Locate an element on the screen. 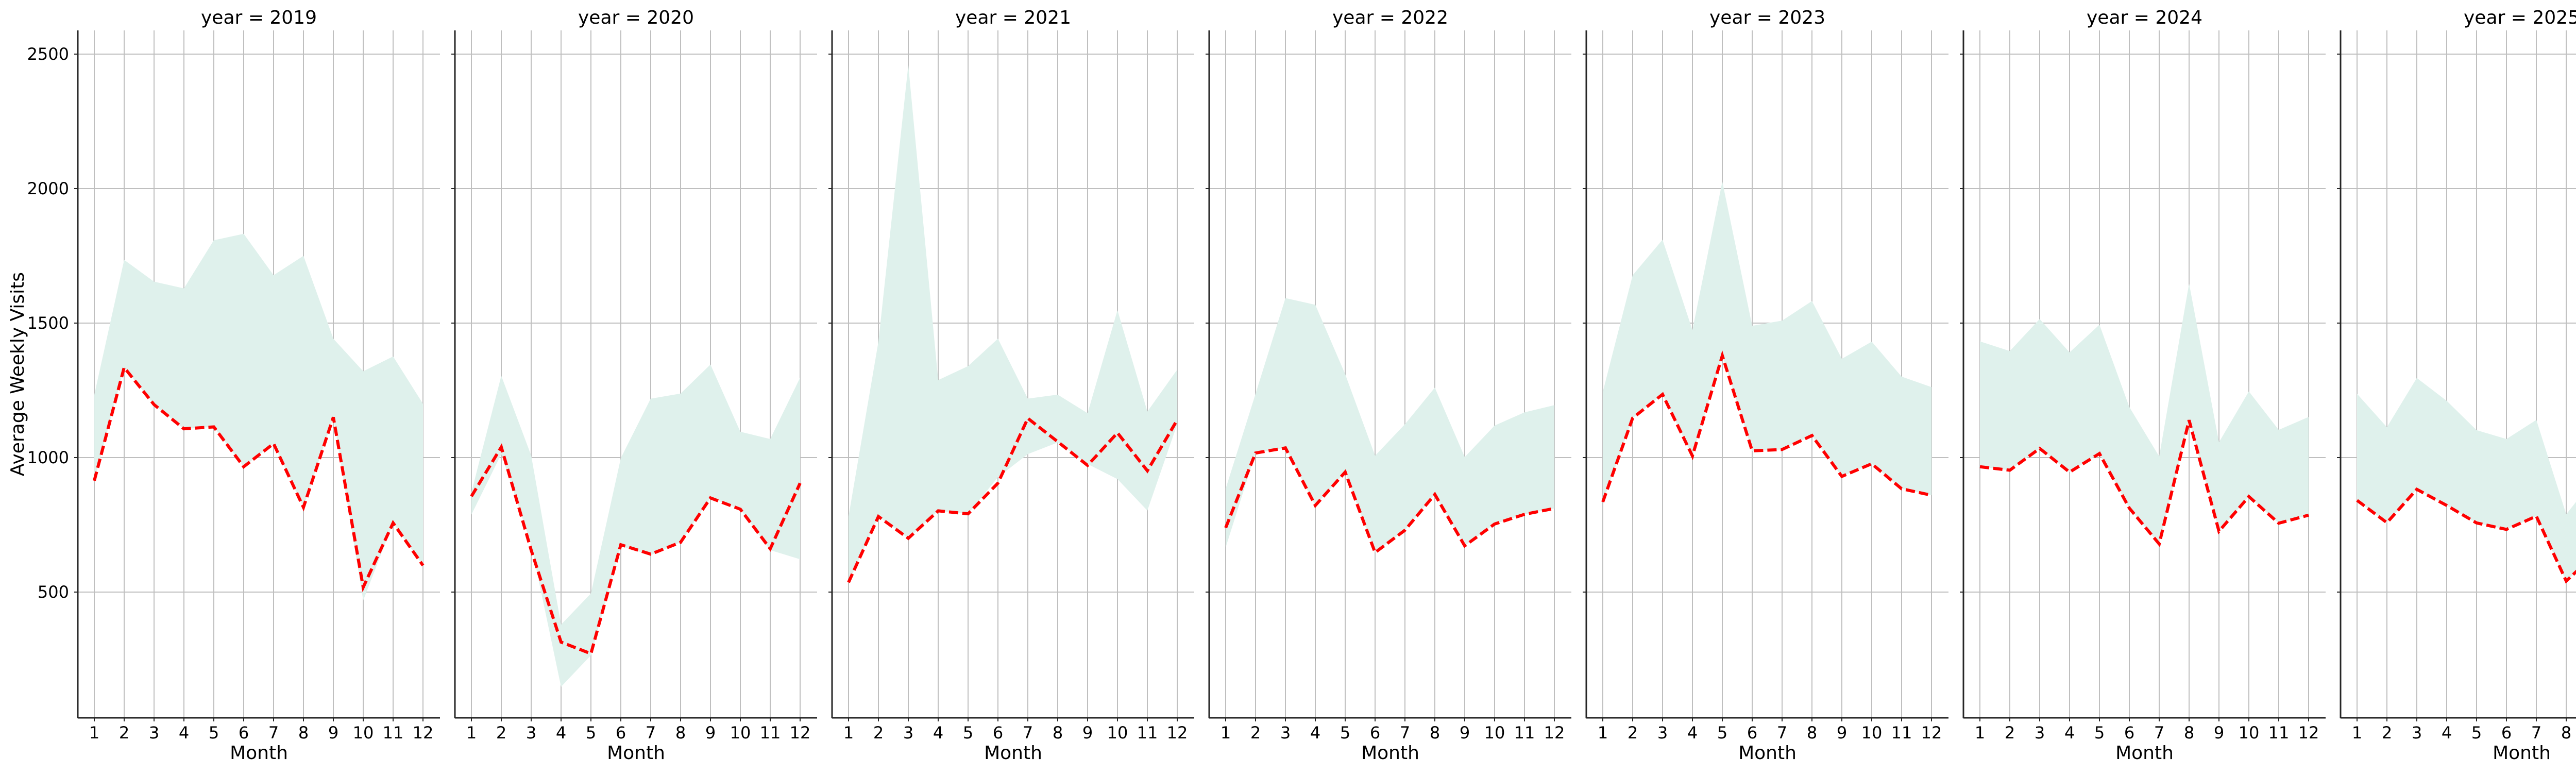 The height and width of the screenshot is (775, 2576). panel-title: year = 2019 is located at coordinates (259, 17).